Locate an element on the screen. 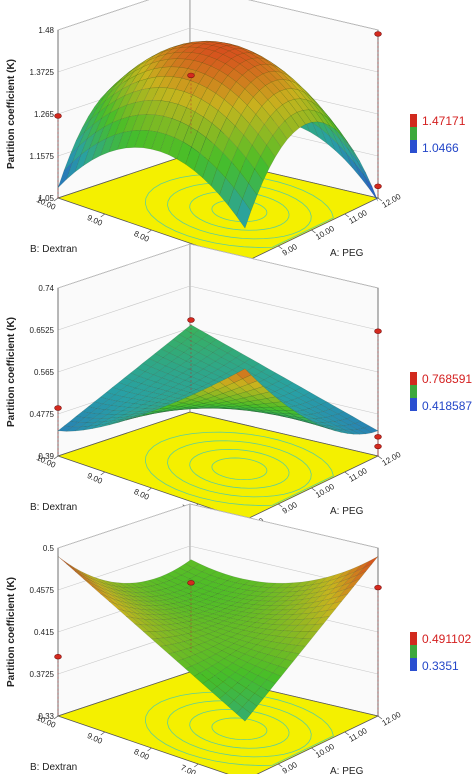 The image size is (474, 779). z-tick-label: 0.5 is located at coordinates (49, 548).